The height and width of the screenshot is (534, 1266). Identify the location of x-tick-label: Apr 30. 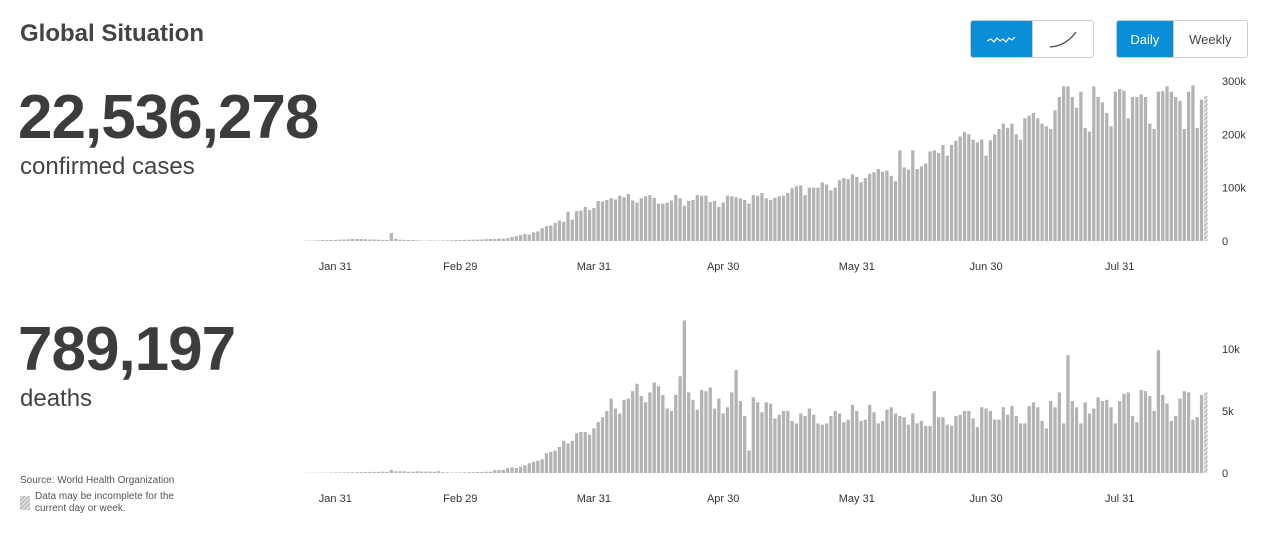
(723, 267).